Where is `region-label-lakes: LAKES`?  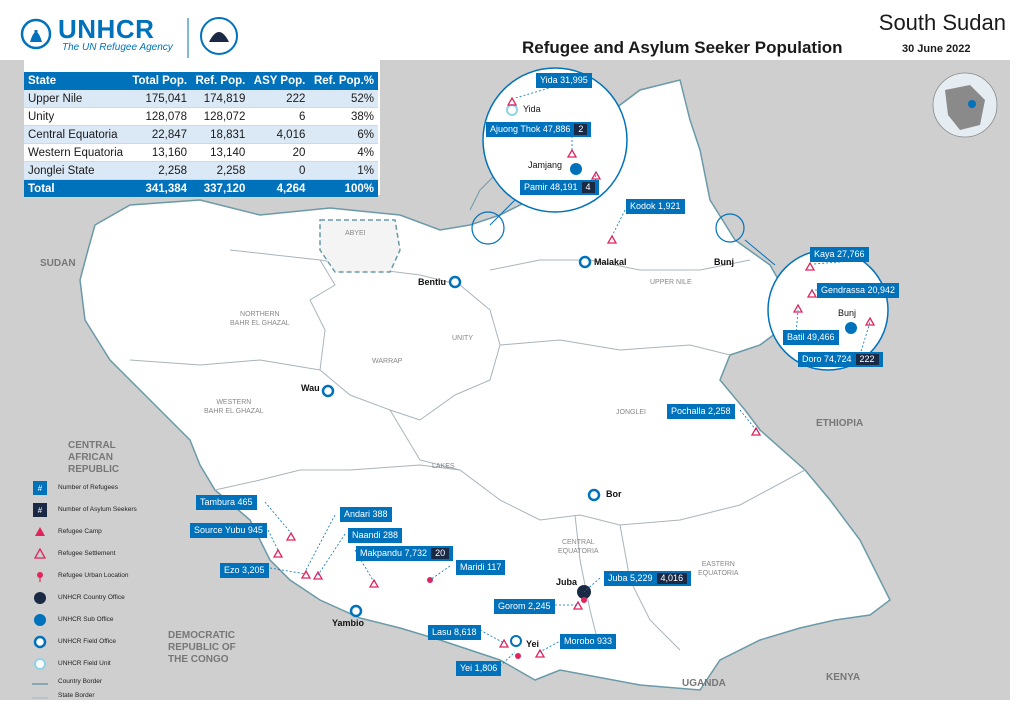 region-label-lakes: LAKES is located at coordinates (443, 466).